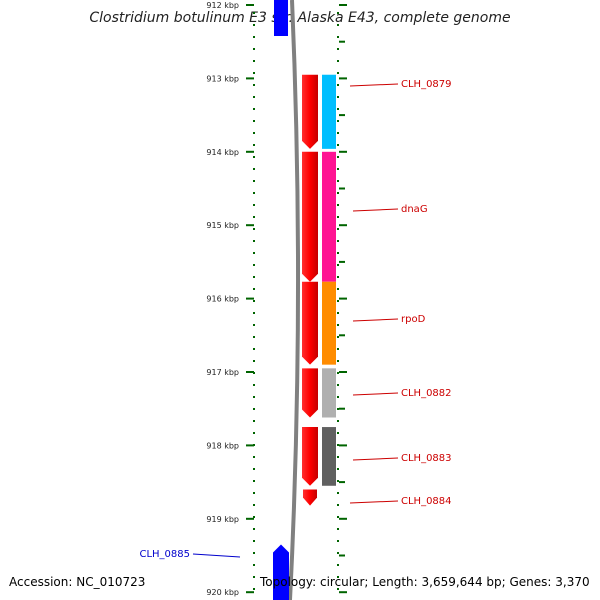 The width and height of the screenshot is (600, 600). I want to click on backbone, so click(294, 300).